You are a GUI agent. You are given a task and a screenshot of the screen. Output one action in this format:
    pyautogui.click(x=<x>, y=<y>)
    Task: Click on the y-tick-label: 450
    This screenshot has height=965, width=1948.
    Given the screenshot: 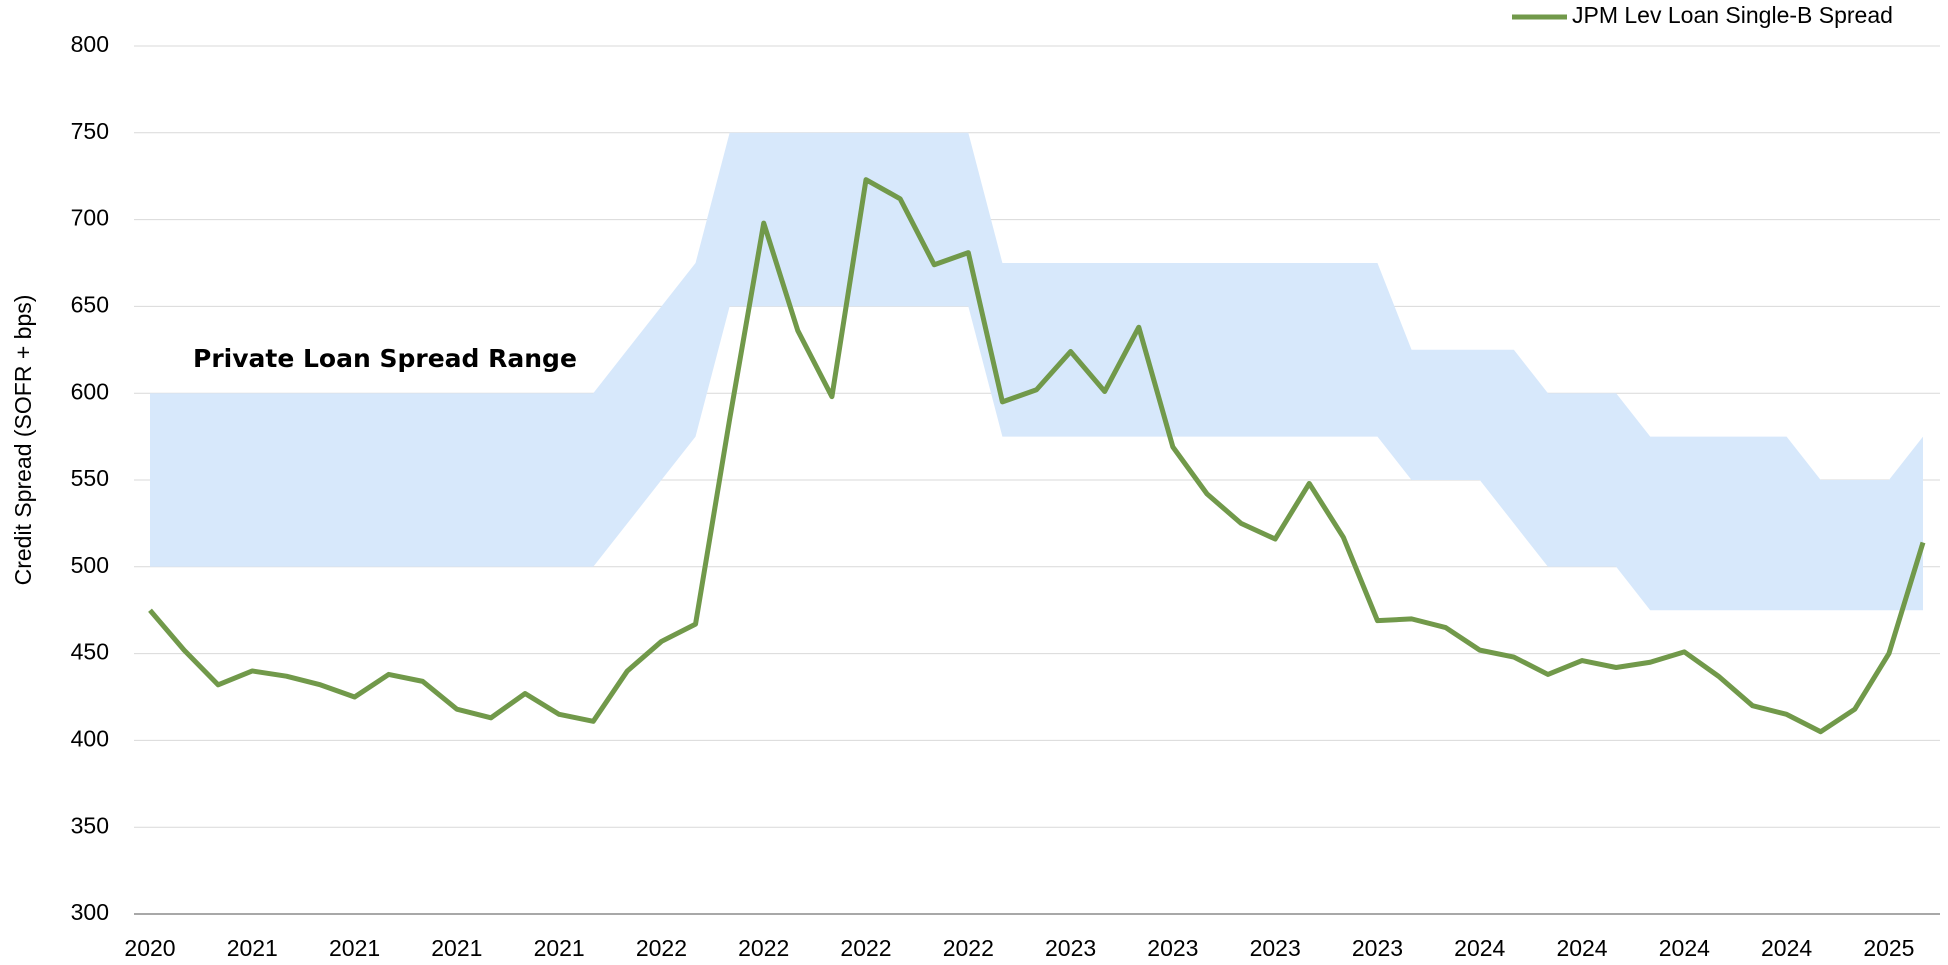 What is the action you would take?
    pyautogui.click(x=90, y=652)
    